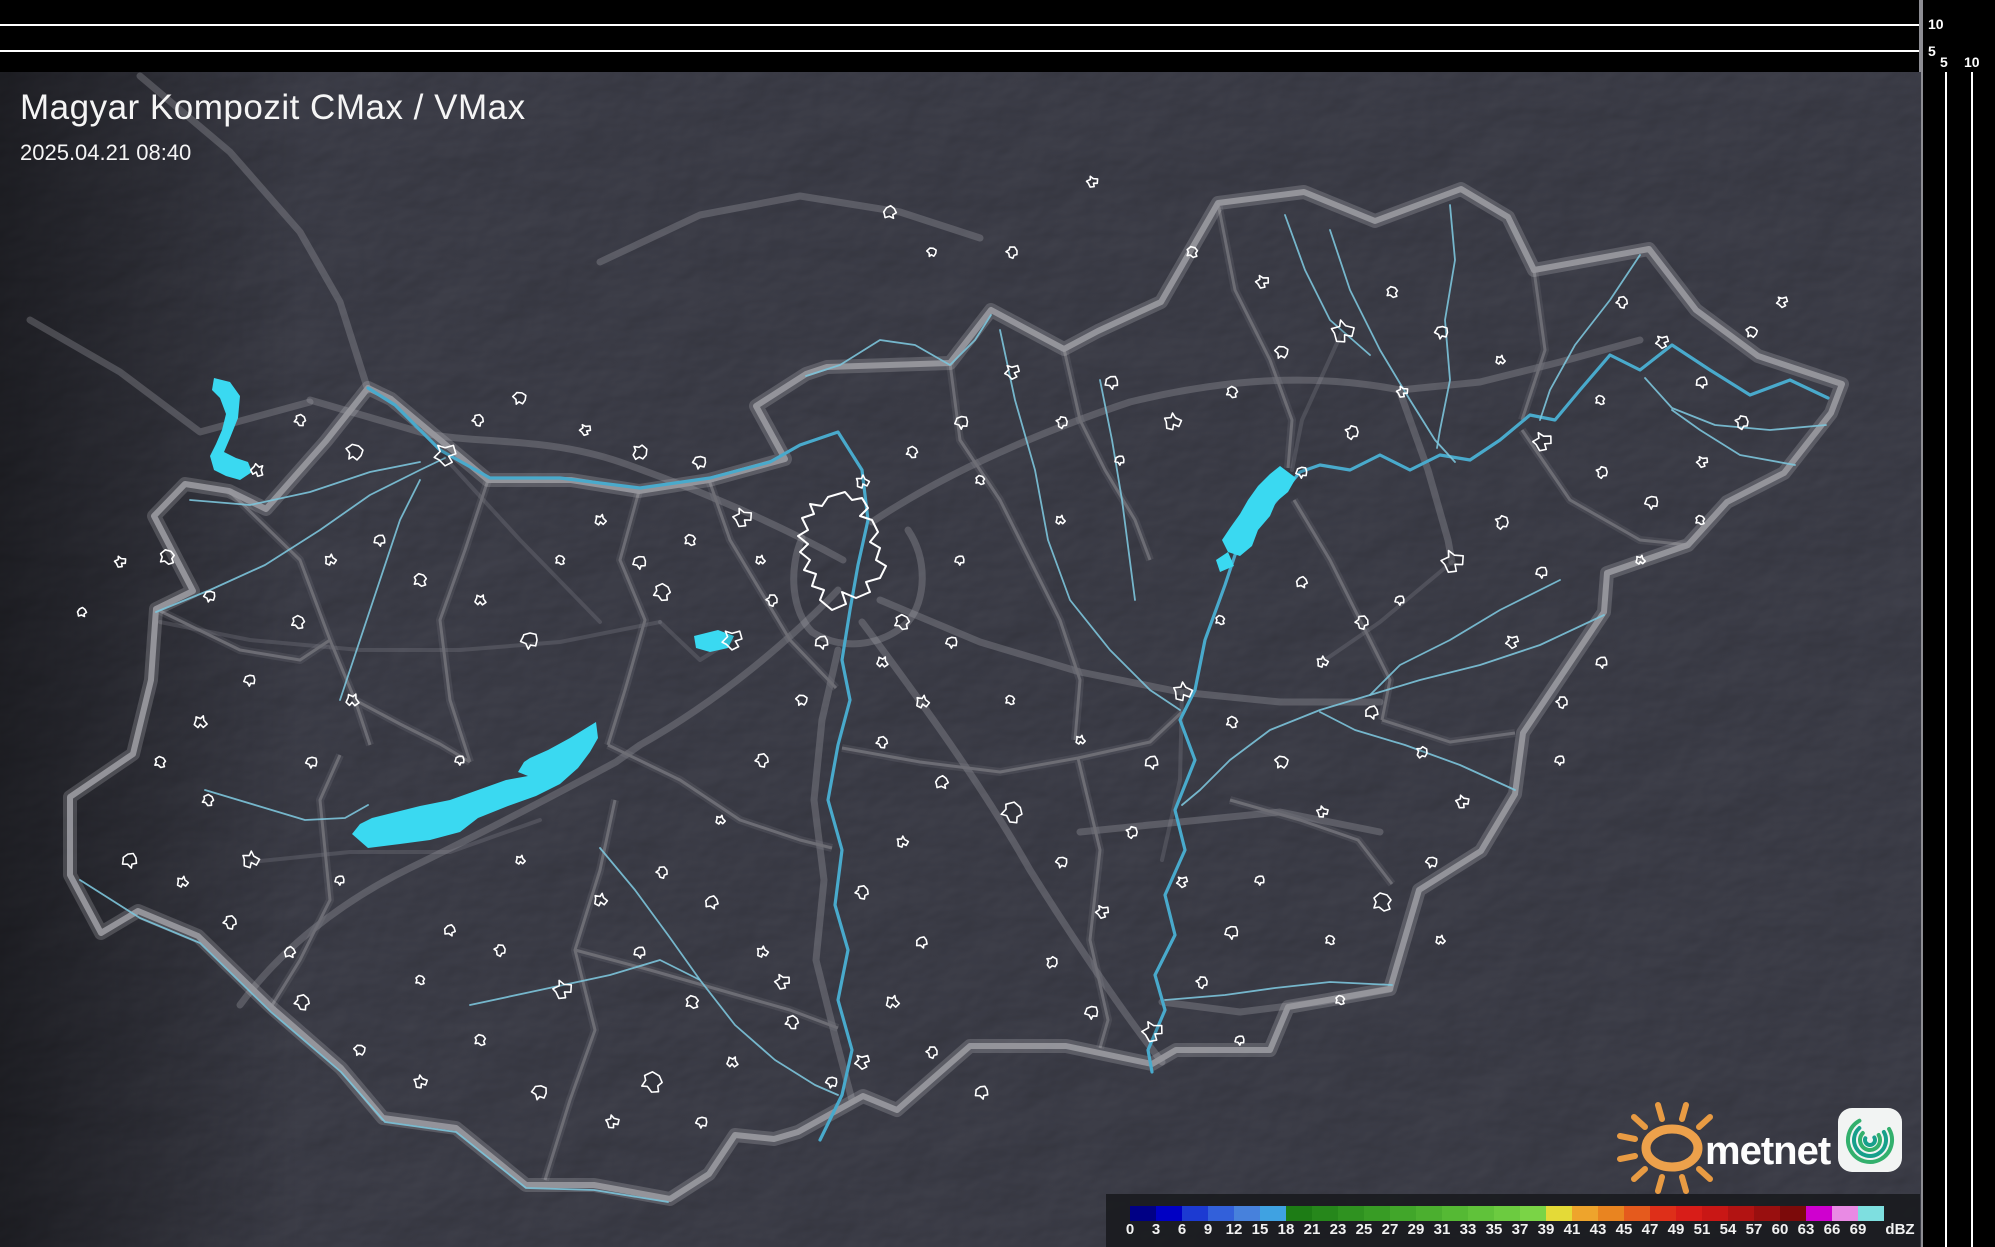 The width and height of the screenshot is (1995, 1247). What do you see at coordinates (1735, 404) in the screenshot?
I see `szamos-river` at bounding box center [1735, 404].